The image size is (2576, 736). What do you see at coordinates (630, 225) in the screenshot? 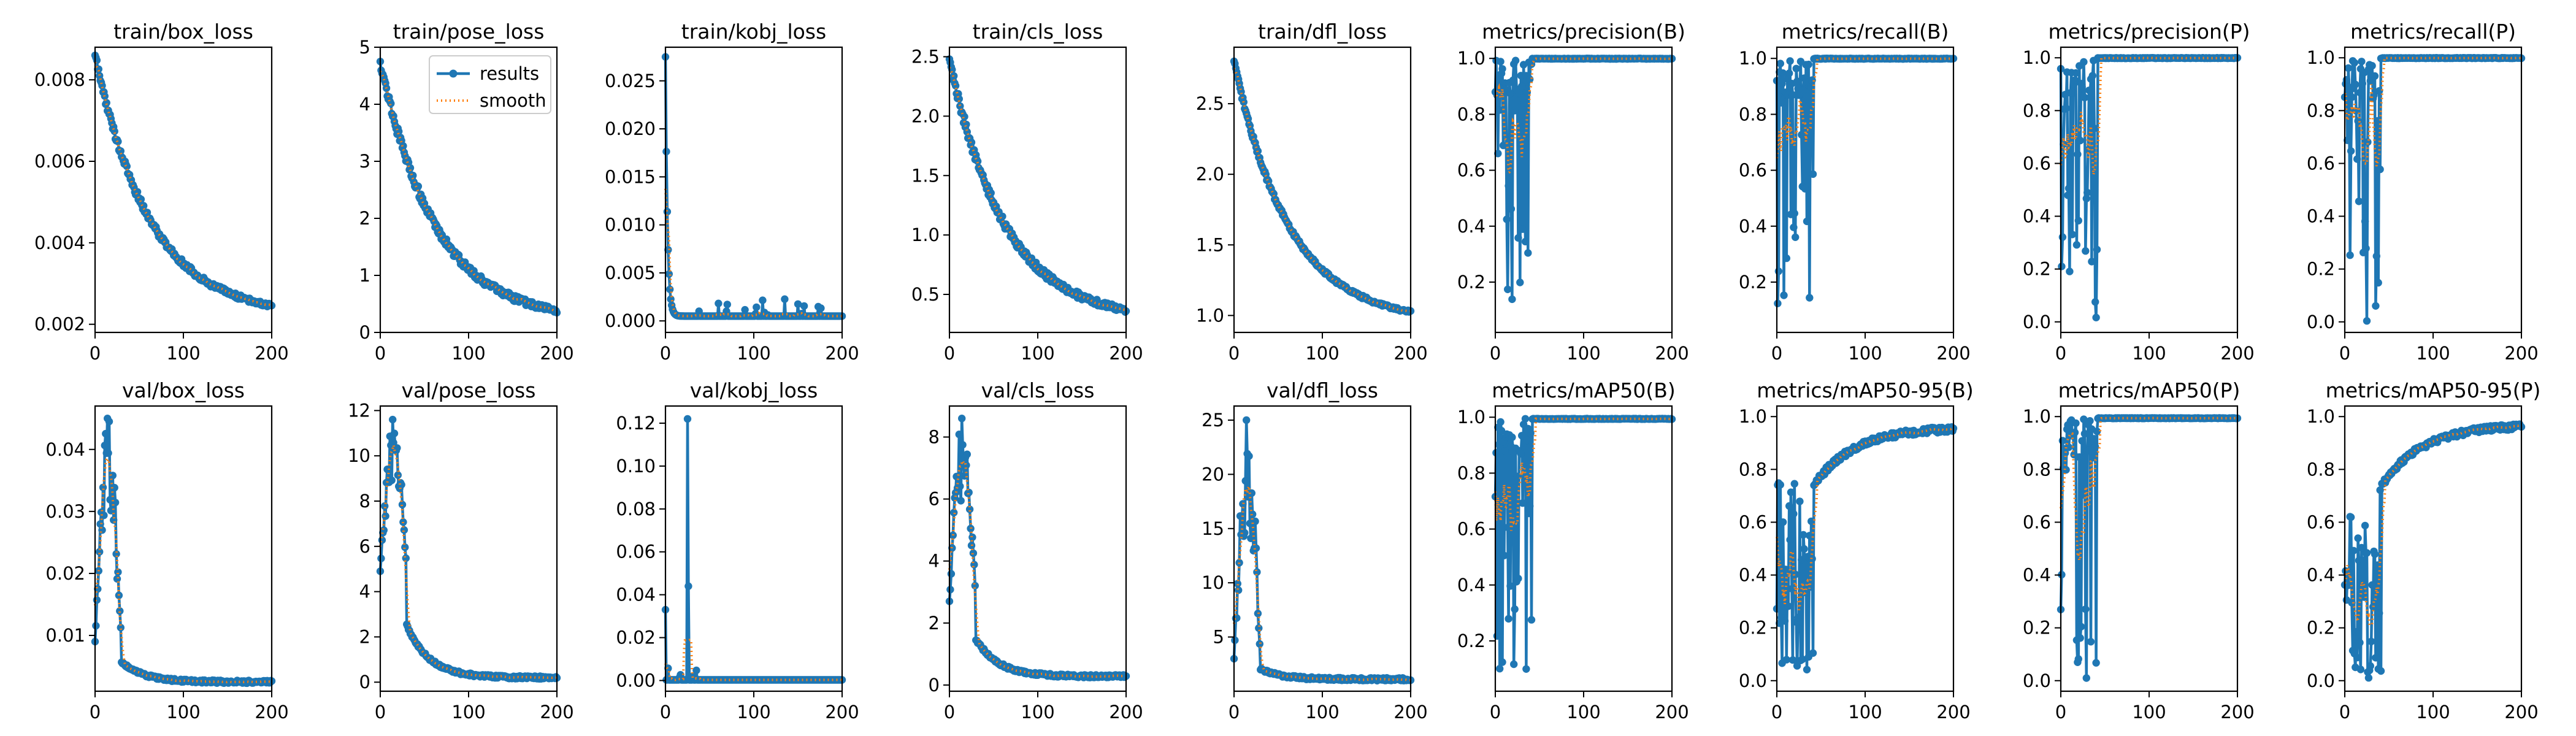
I see `y-tick-label: 0.010` at bounding box center [630, 225].